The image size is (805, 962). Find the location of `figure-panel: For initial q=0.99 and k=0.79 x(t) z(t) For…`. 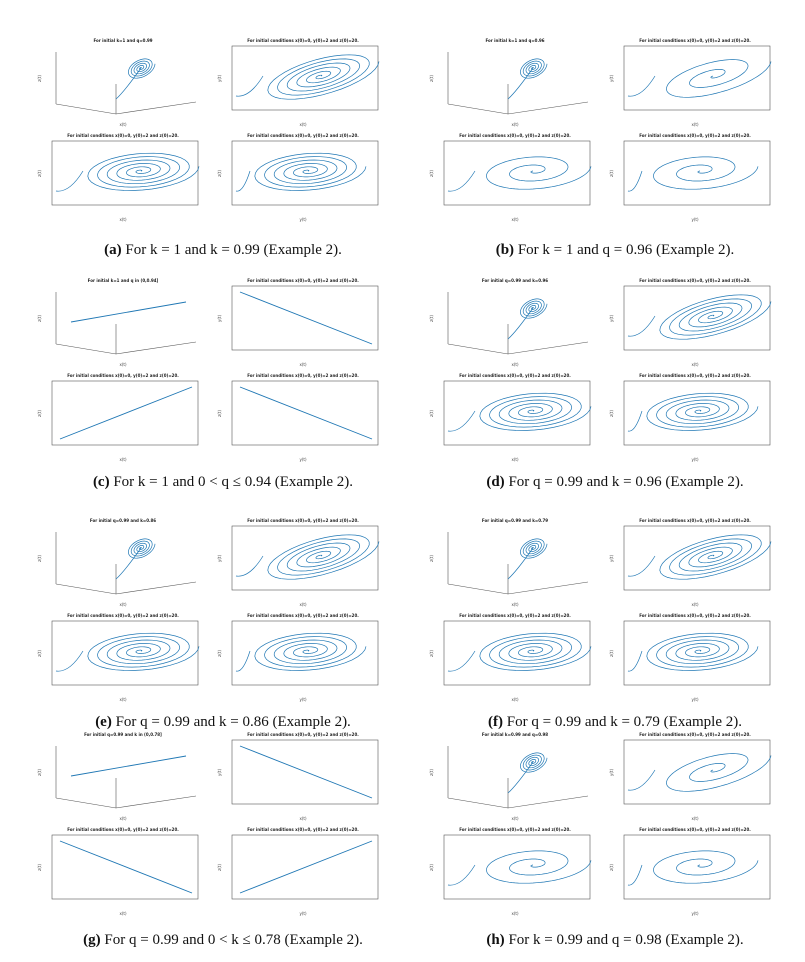

figure-panel: For initial q=0.99 and k=0.79 x(t) z(t) For… is located at coordinates (614, 624).